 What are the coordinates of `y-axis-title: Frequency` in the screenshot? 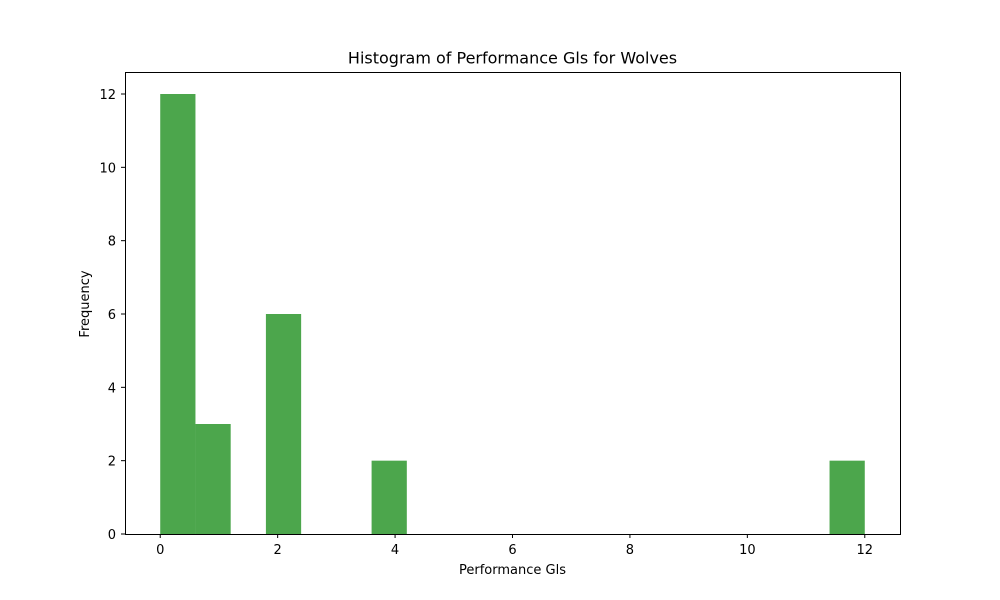 It's located at (85, 303).